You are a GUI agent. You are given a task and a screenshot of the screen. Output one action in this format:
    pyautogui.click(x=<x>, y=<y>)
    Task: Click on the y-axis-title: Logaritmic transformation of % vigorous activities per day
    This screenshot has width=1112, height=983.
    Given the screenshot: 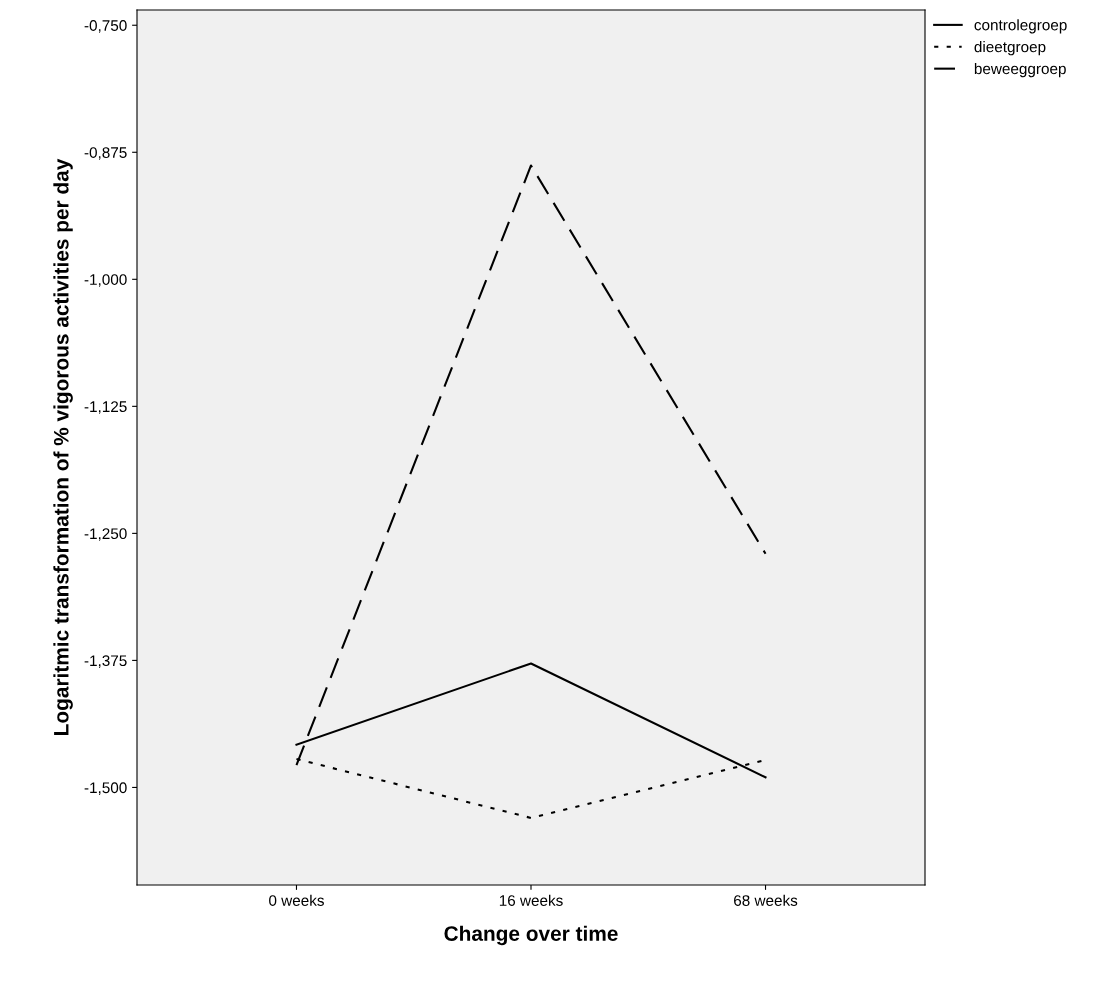 What is the action you would take?
    pyautogui.click(x=63, y=446)
    